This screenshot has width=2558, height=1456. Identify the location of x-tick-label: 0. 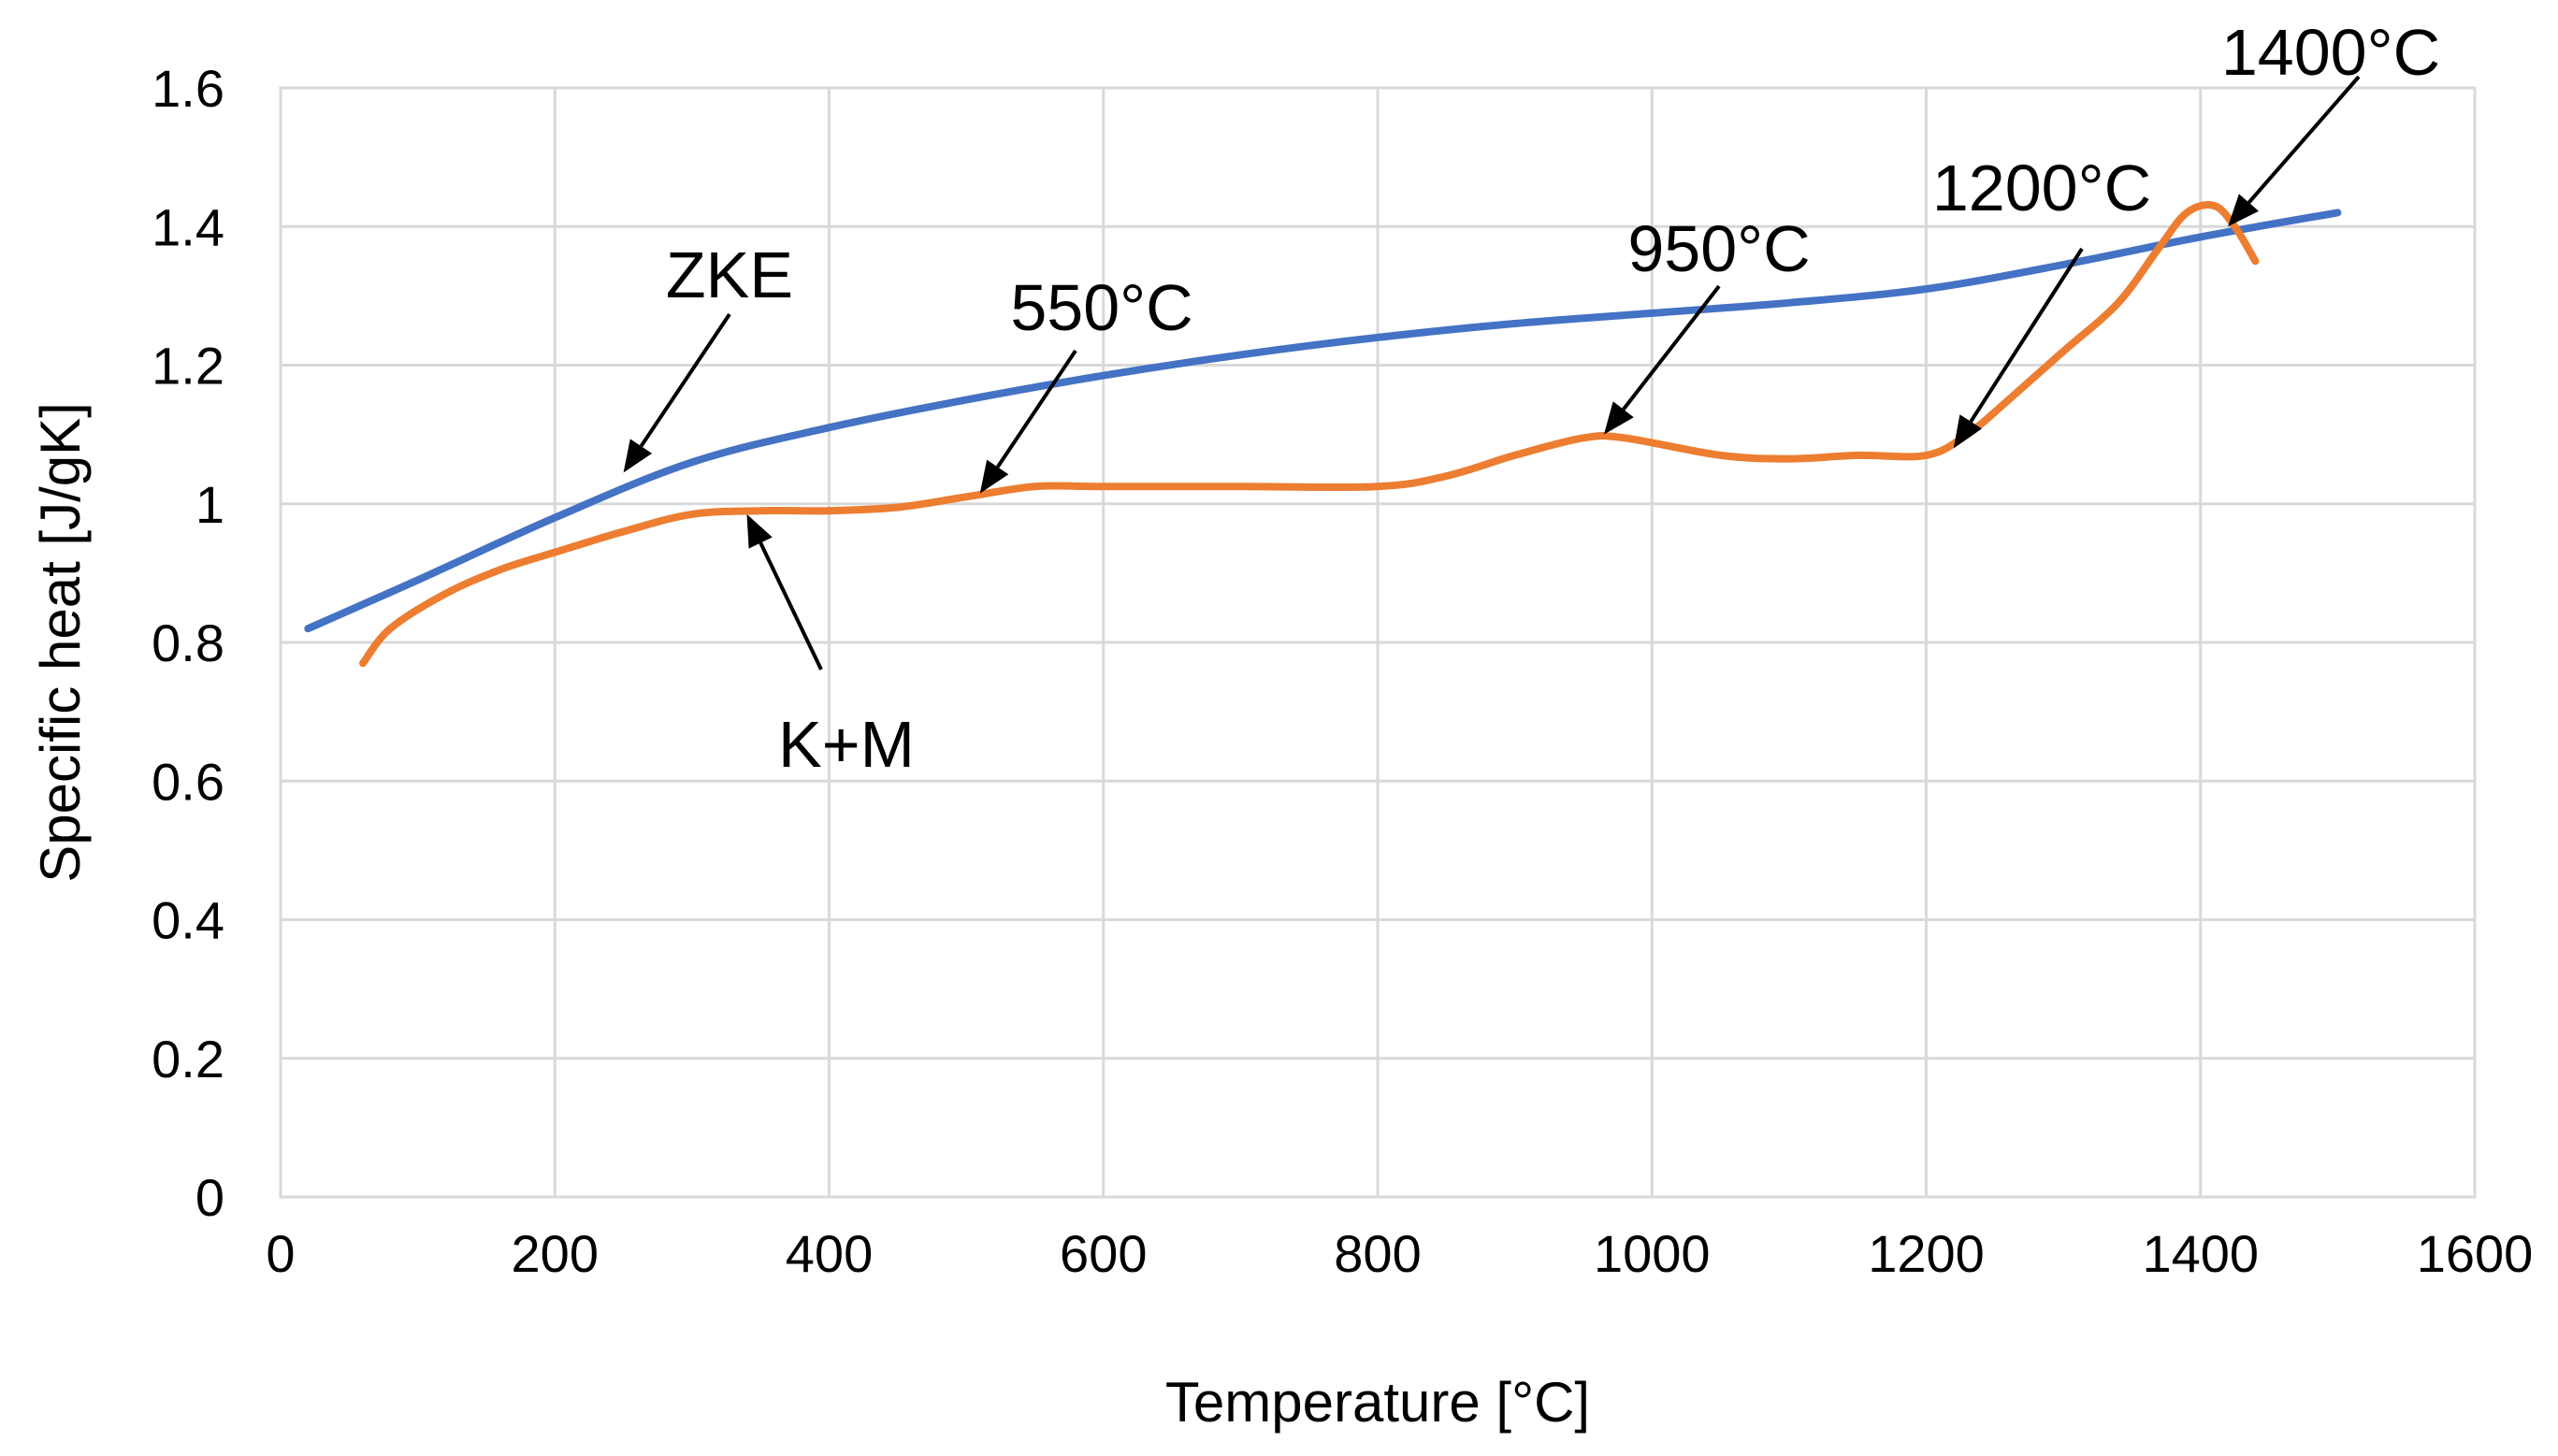
(280, 1253).